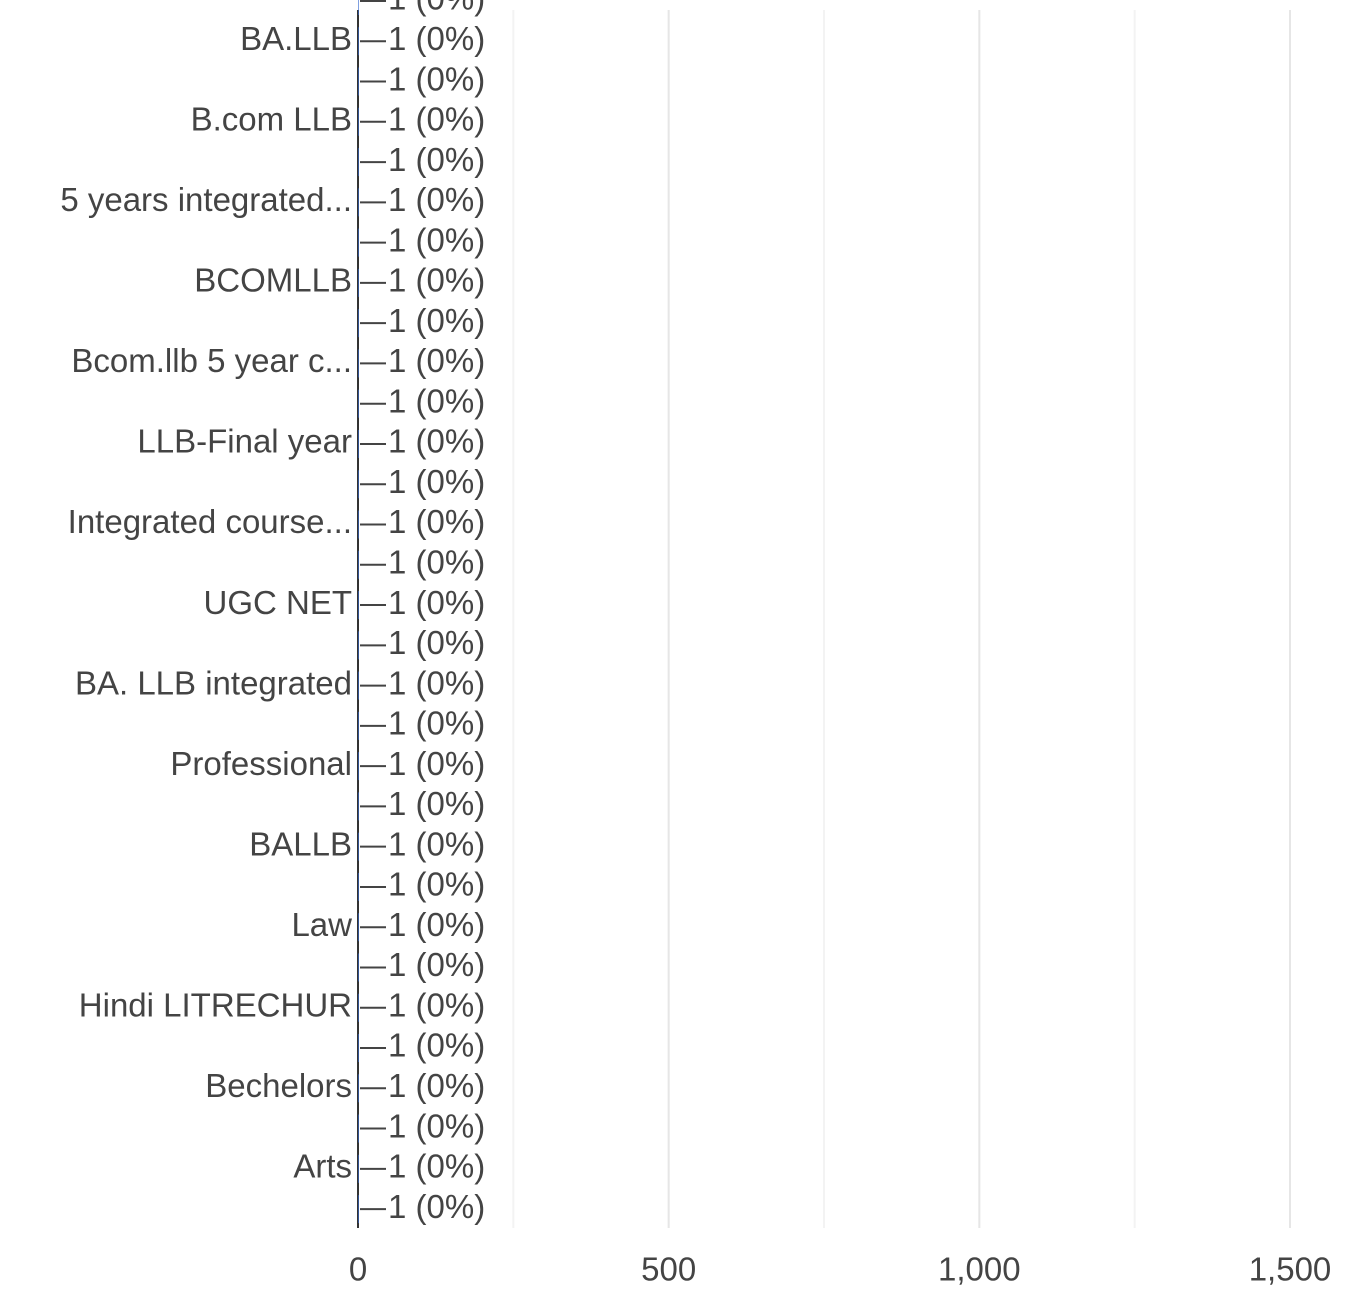  I want to click on x-tick-label: 1,500, so click(1290, 1269).